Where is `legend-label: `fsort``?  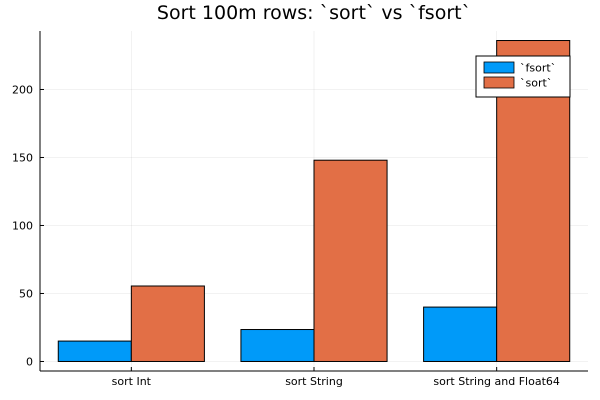
legend-label: `fsort` is located at coordinates (538, 68).